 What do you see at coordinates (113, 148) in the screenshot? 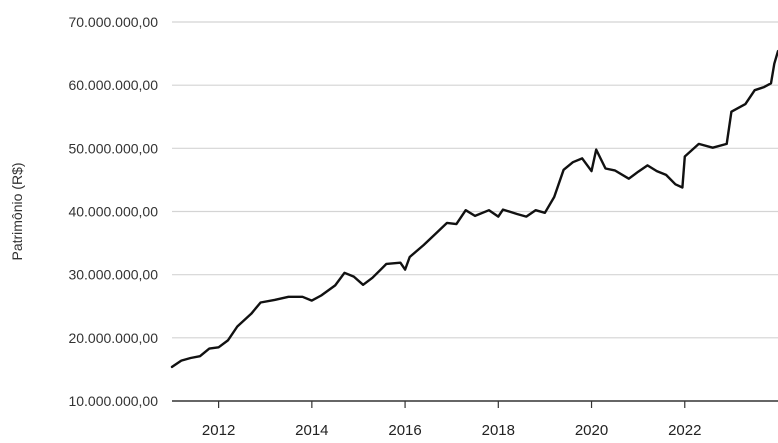
I see `y-tick-label: 50.000.000,00` at bounding box center [113, 148].